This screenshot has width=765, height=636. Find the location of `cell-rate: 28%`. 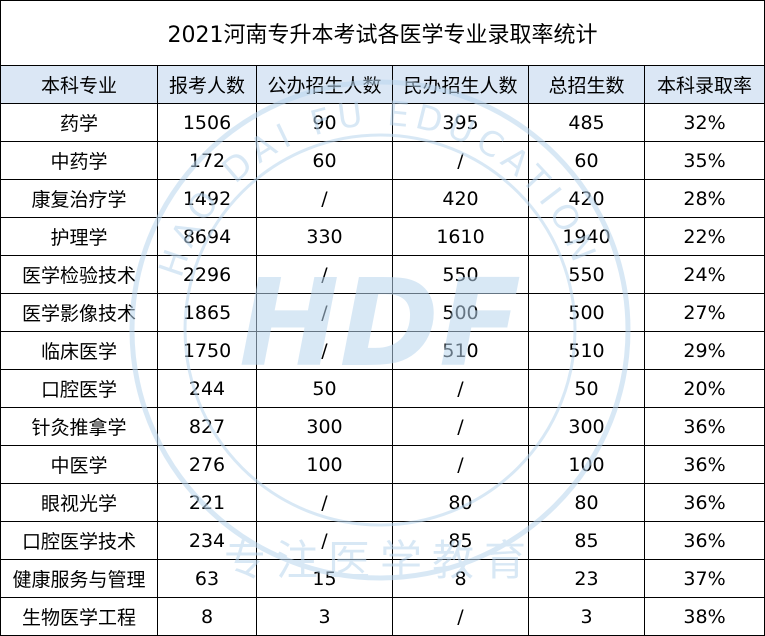

cell-rate: 28% is located at coordinates (704, 198).